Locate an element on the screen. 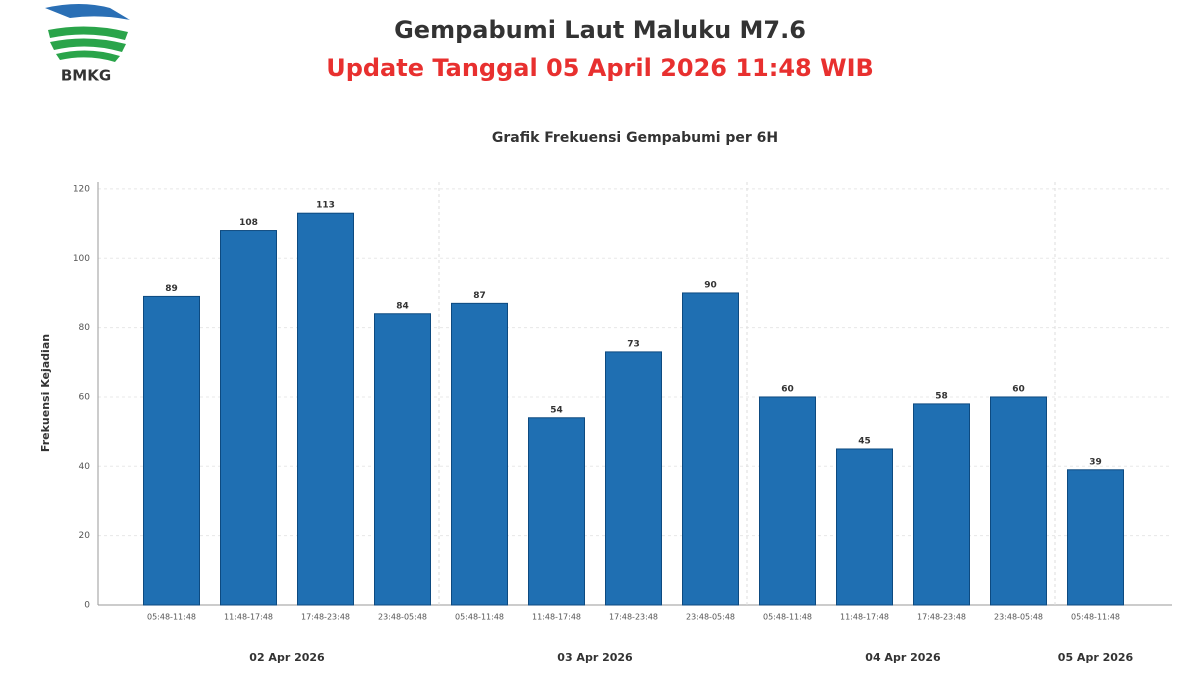 Image resolution: width=1200 pixels, height=676 pixels. data-label: 73 is located at coordinates (633, 344).